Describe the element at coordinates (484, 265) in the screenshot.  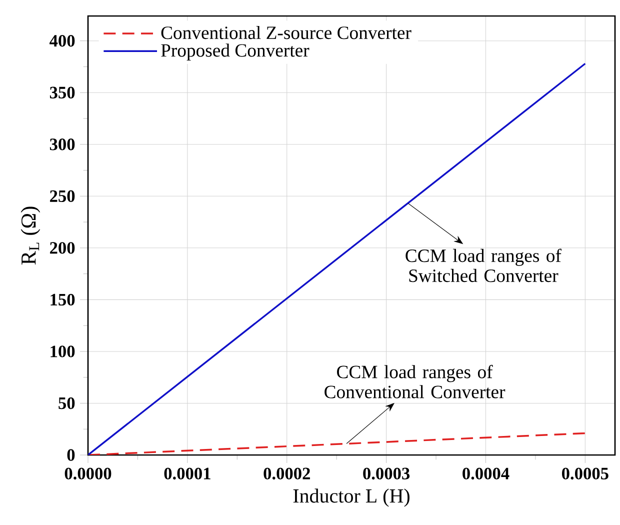
I see `annotation: CCM load ranges of Switched Converter` at that location.